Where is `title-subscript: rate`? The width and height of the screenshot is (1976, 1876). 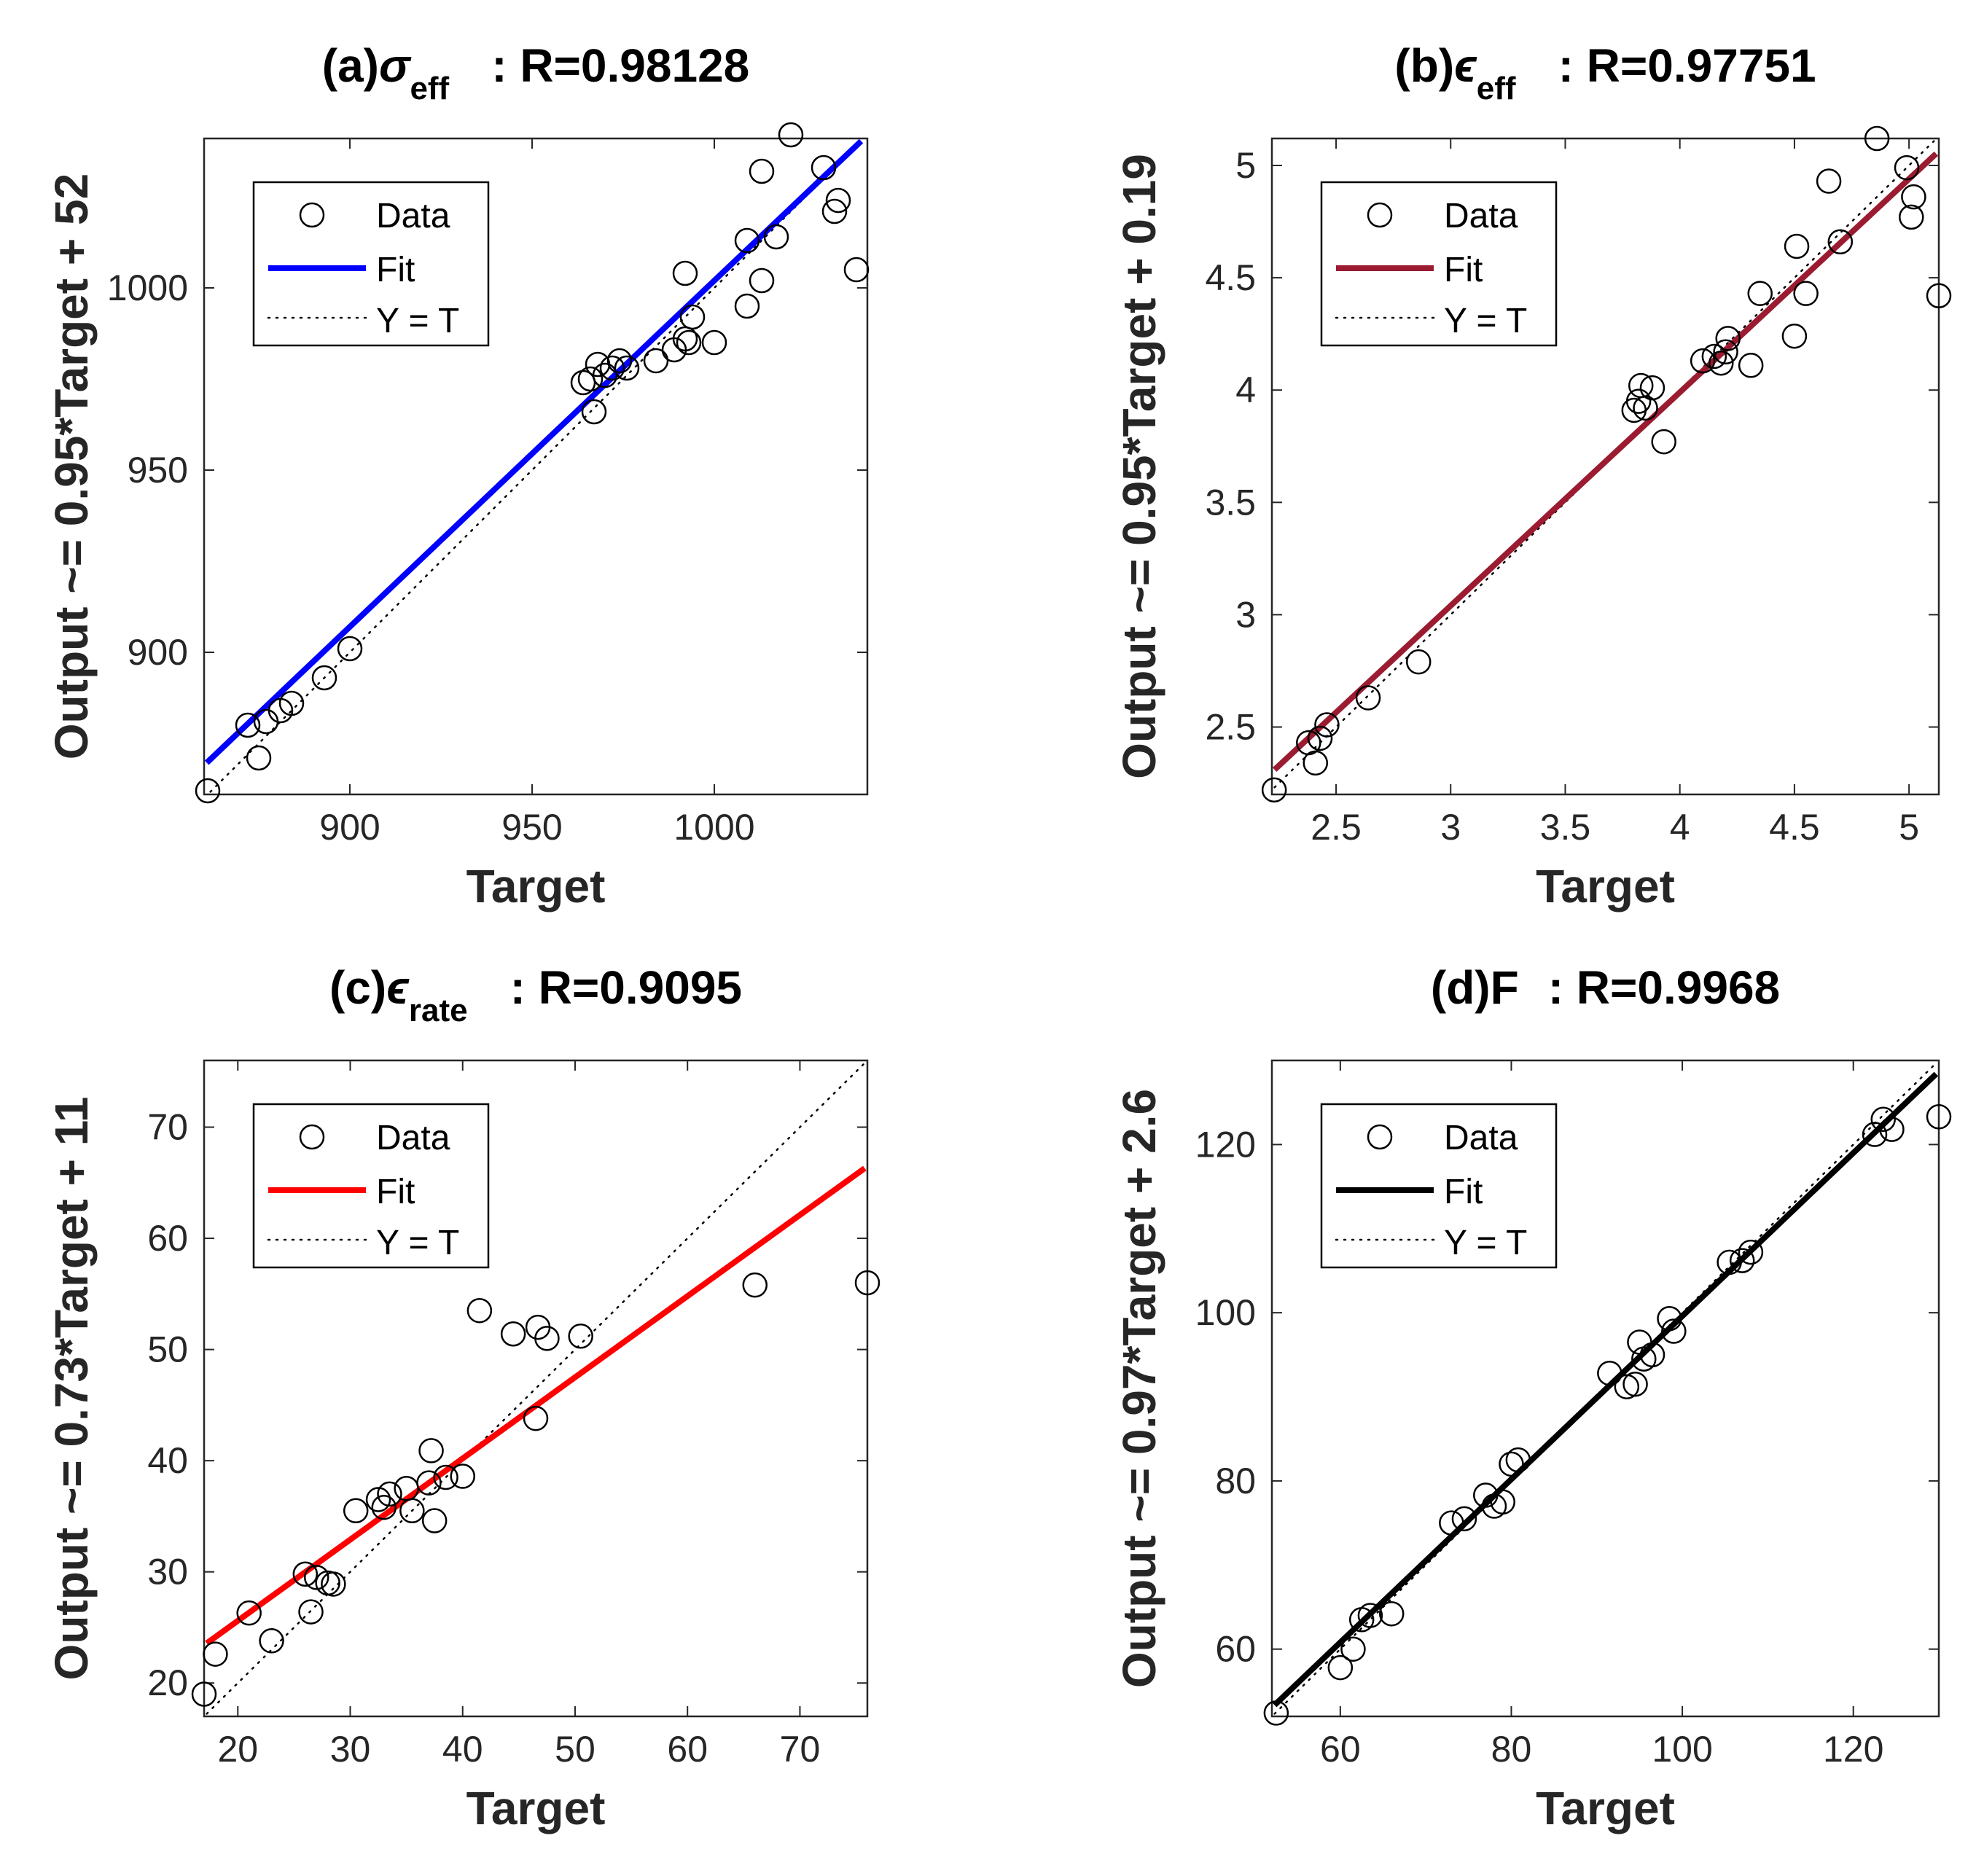 title-subscript: rate is located at coordinates (439, 1011).